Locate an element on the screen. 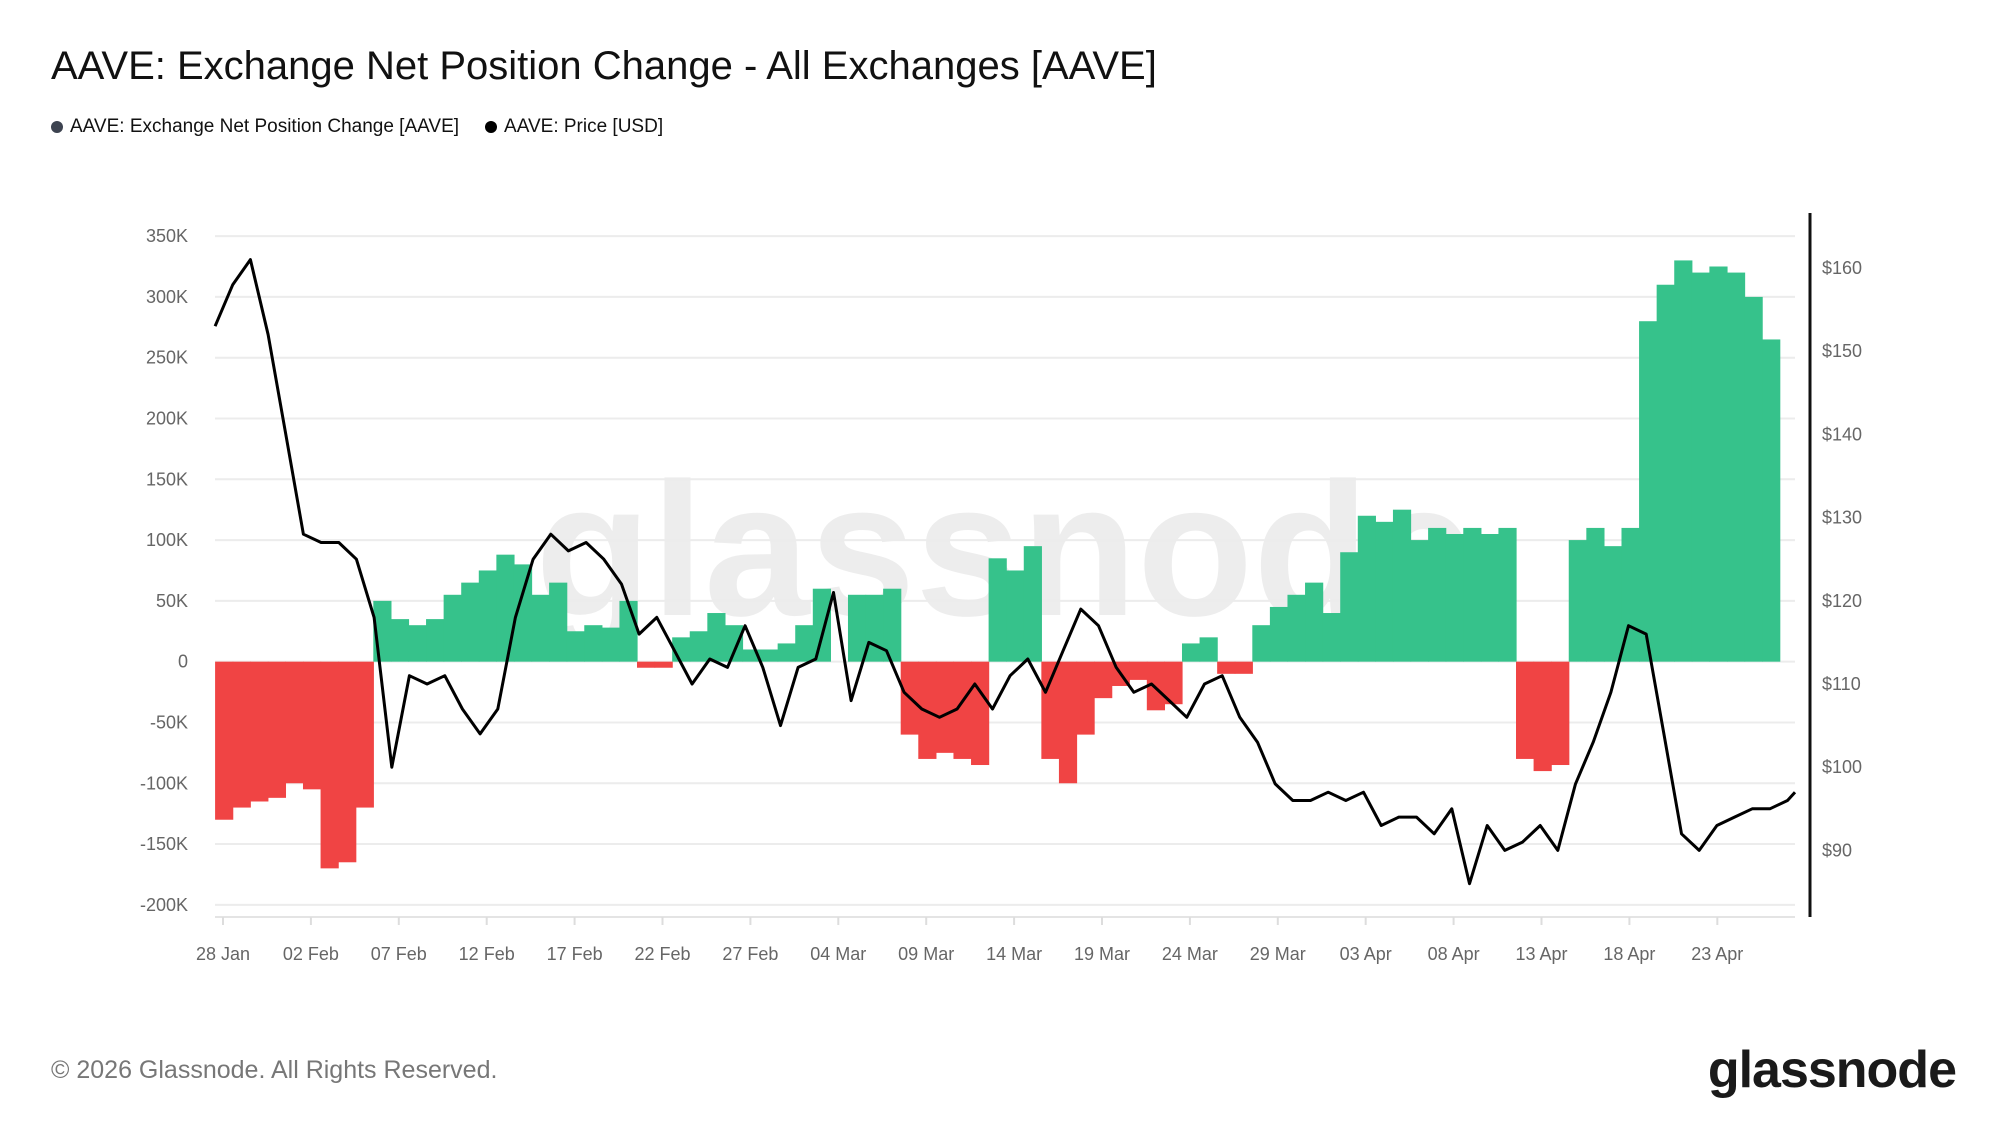 This screenshot has width=2000, height=1125. y-left-tick-label: 200K is located at coordinates (167, 418).